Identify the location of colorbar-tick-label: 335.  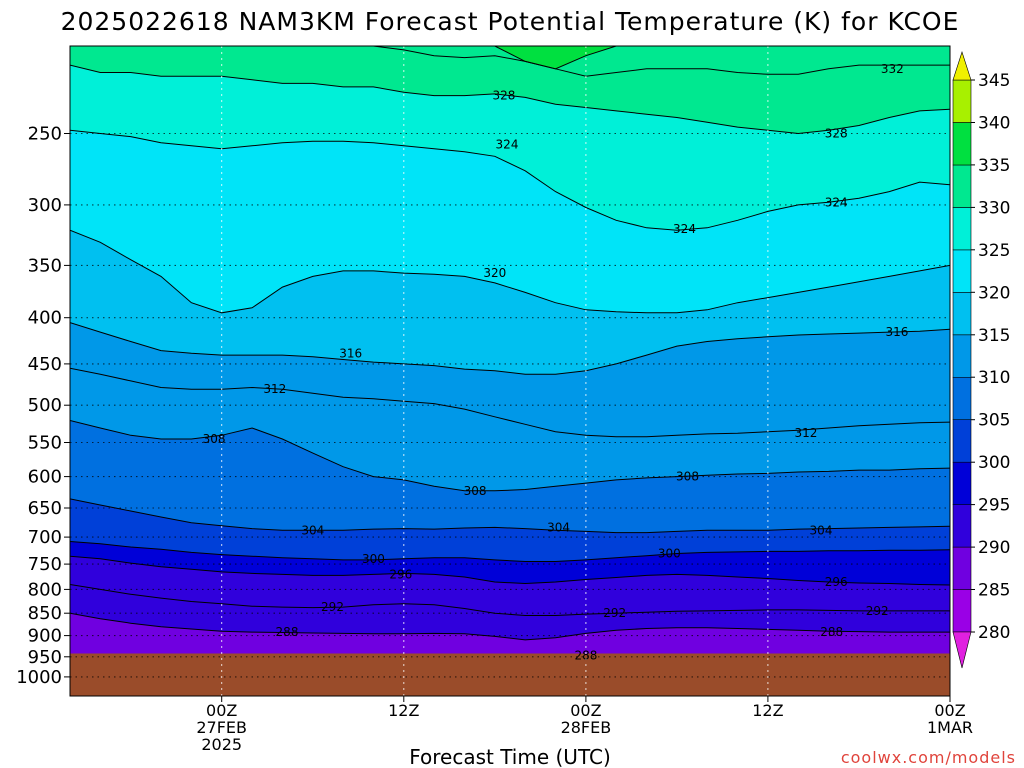
(994, 166).